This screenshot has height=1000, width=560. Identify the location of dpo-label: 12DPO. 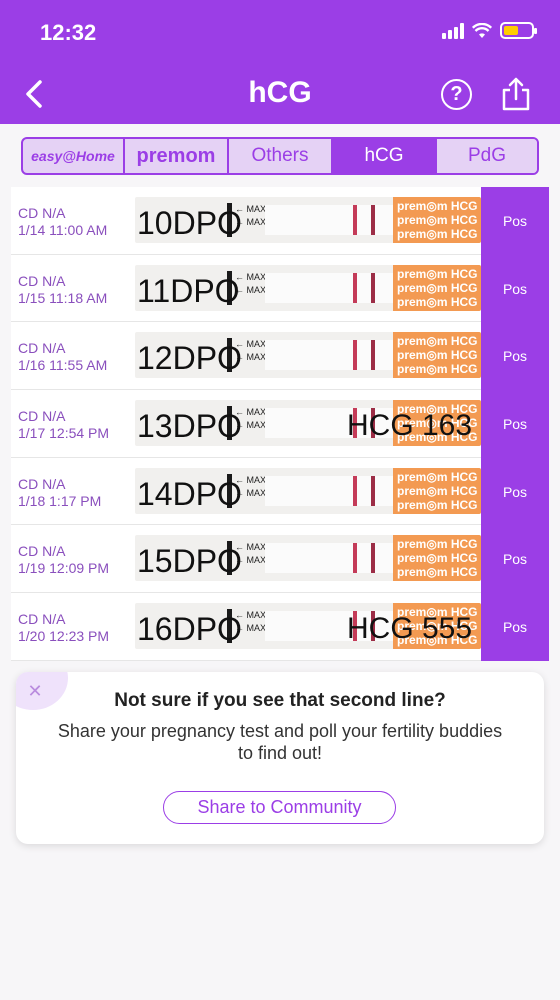
(189, 358).